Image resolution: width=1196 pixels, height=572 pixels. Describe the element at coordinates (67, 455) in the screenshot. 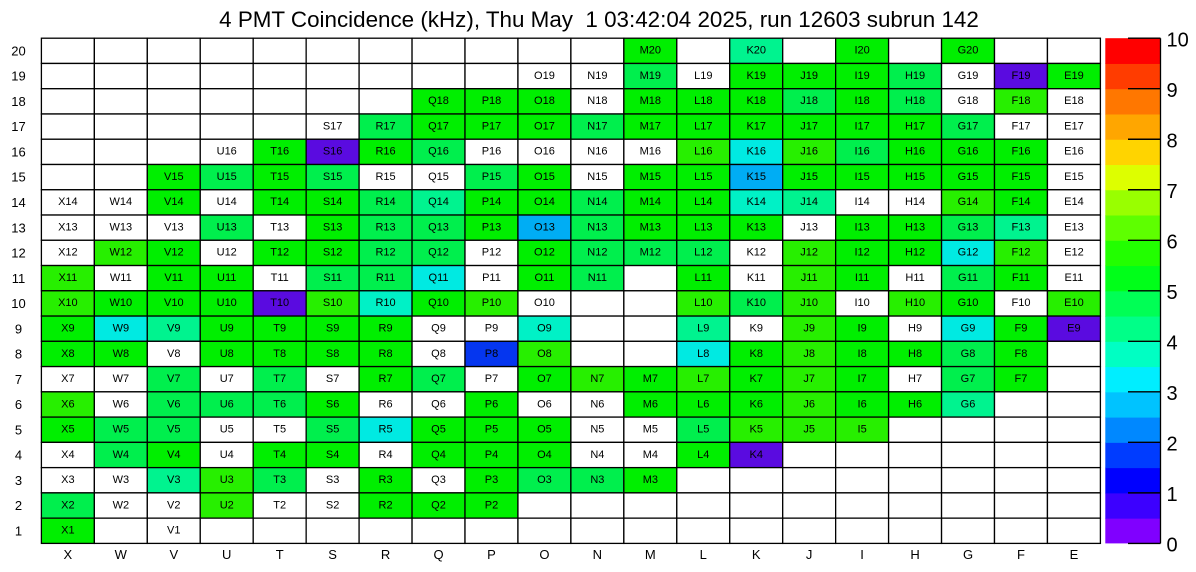

I see `svg-text: X4` at that location.